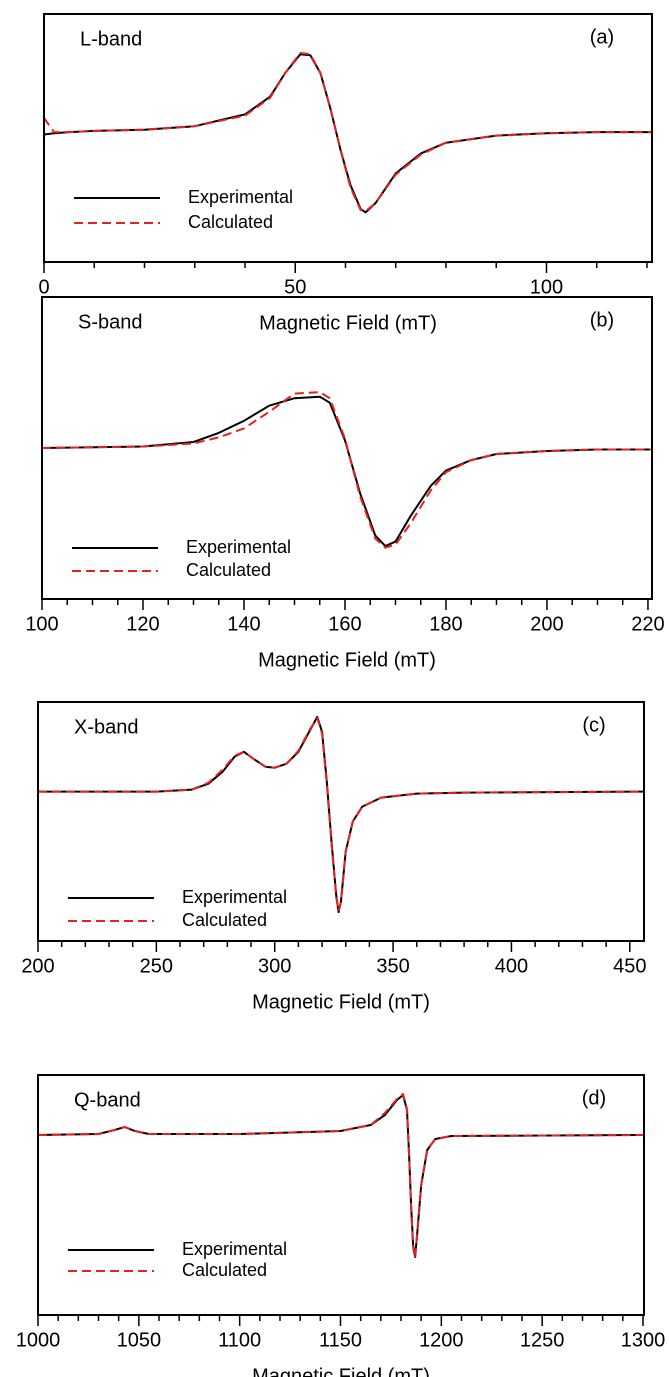 The width and height of the screenshot is (669, 1377). I want to click on panel-label: (d), so click(594, 1098).